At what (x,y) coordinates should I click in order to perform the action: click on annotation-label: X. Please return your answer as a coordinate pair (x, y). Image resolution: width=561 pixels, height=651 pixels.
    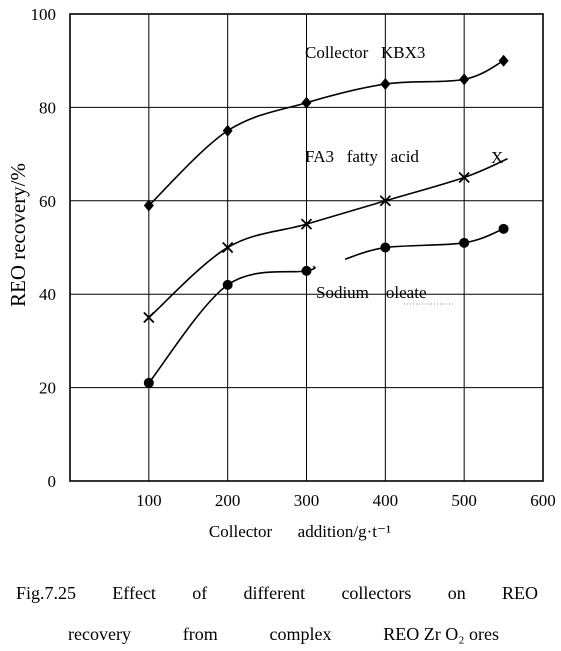
    Looking at the image, I should click on (497, 157).